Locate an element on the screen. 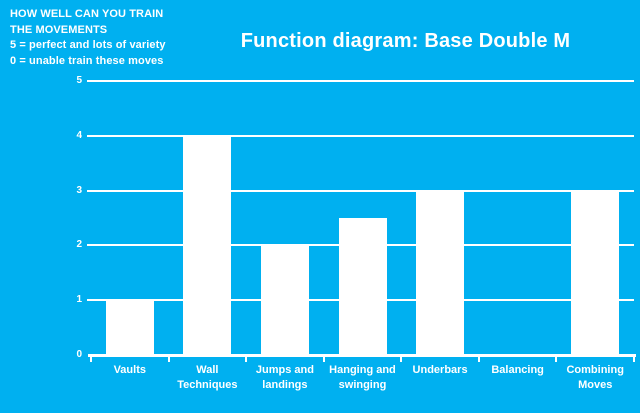 This screenshot has width=640, height=413. x-category-label-7: Combining Moves is located at coordinates (595, 377).